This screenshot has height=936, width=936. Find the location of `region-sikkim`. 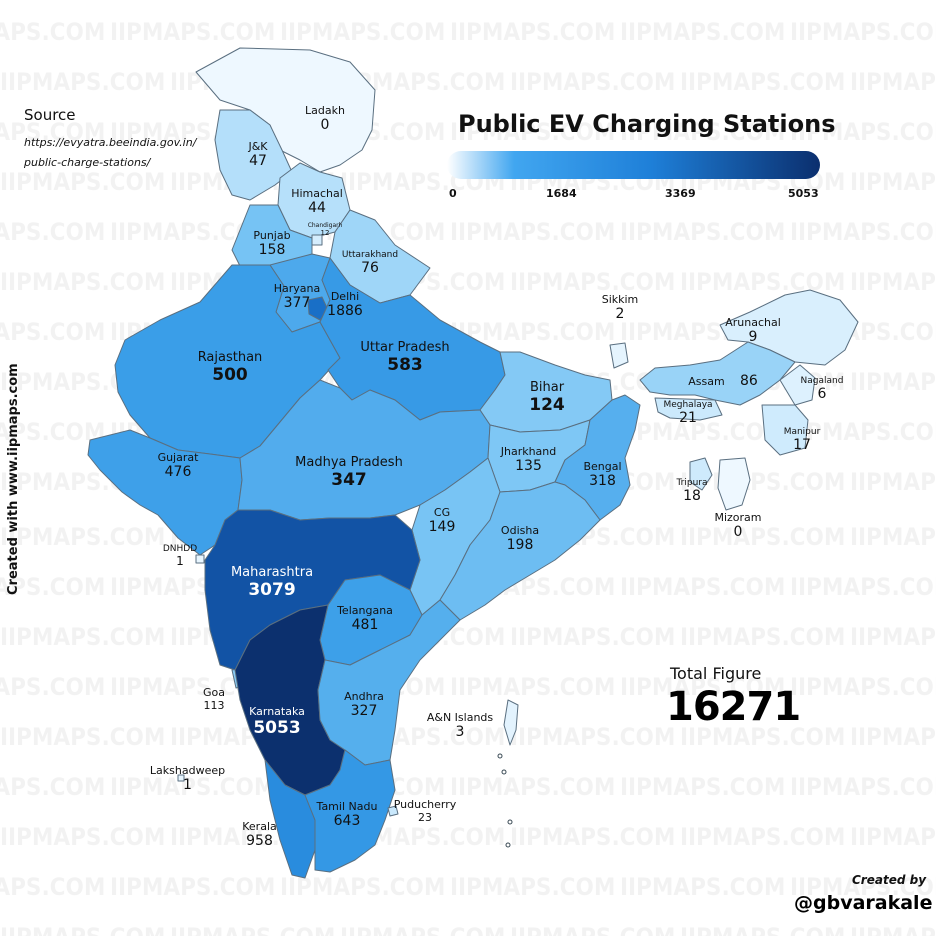

region-sikkim is located at coordinates (619, 355).